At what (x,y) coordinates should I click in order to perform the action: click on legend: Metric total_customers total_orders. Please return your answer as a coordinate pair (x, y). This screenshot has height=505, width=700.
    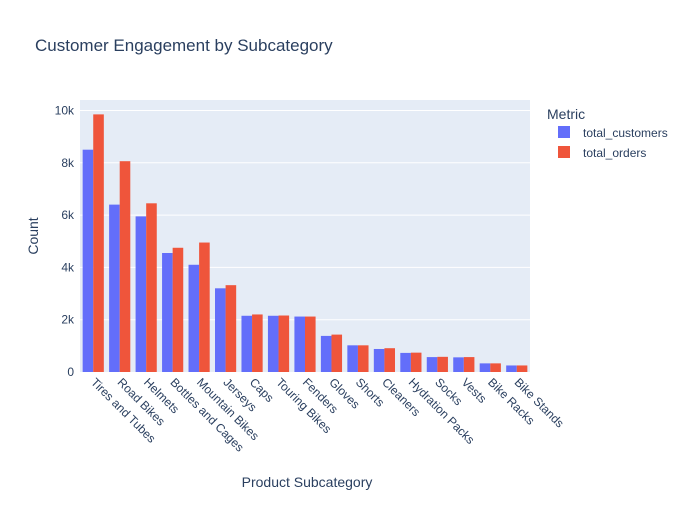
    Looking at the image, I should click on (607, 133).